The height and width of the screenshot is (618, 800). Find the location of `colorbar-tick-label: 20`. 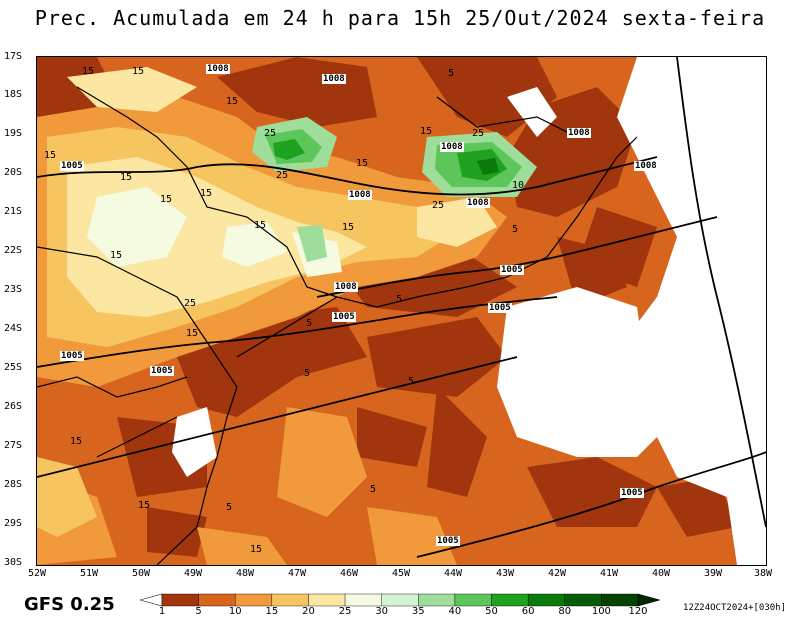

colorbar-tick-label: 20 is located at coordinates (308, 611).